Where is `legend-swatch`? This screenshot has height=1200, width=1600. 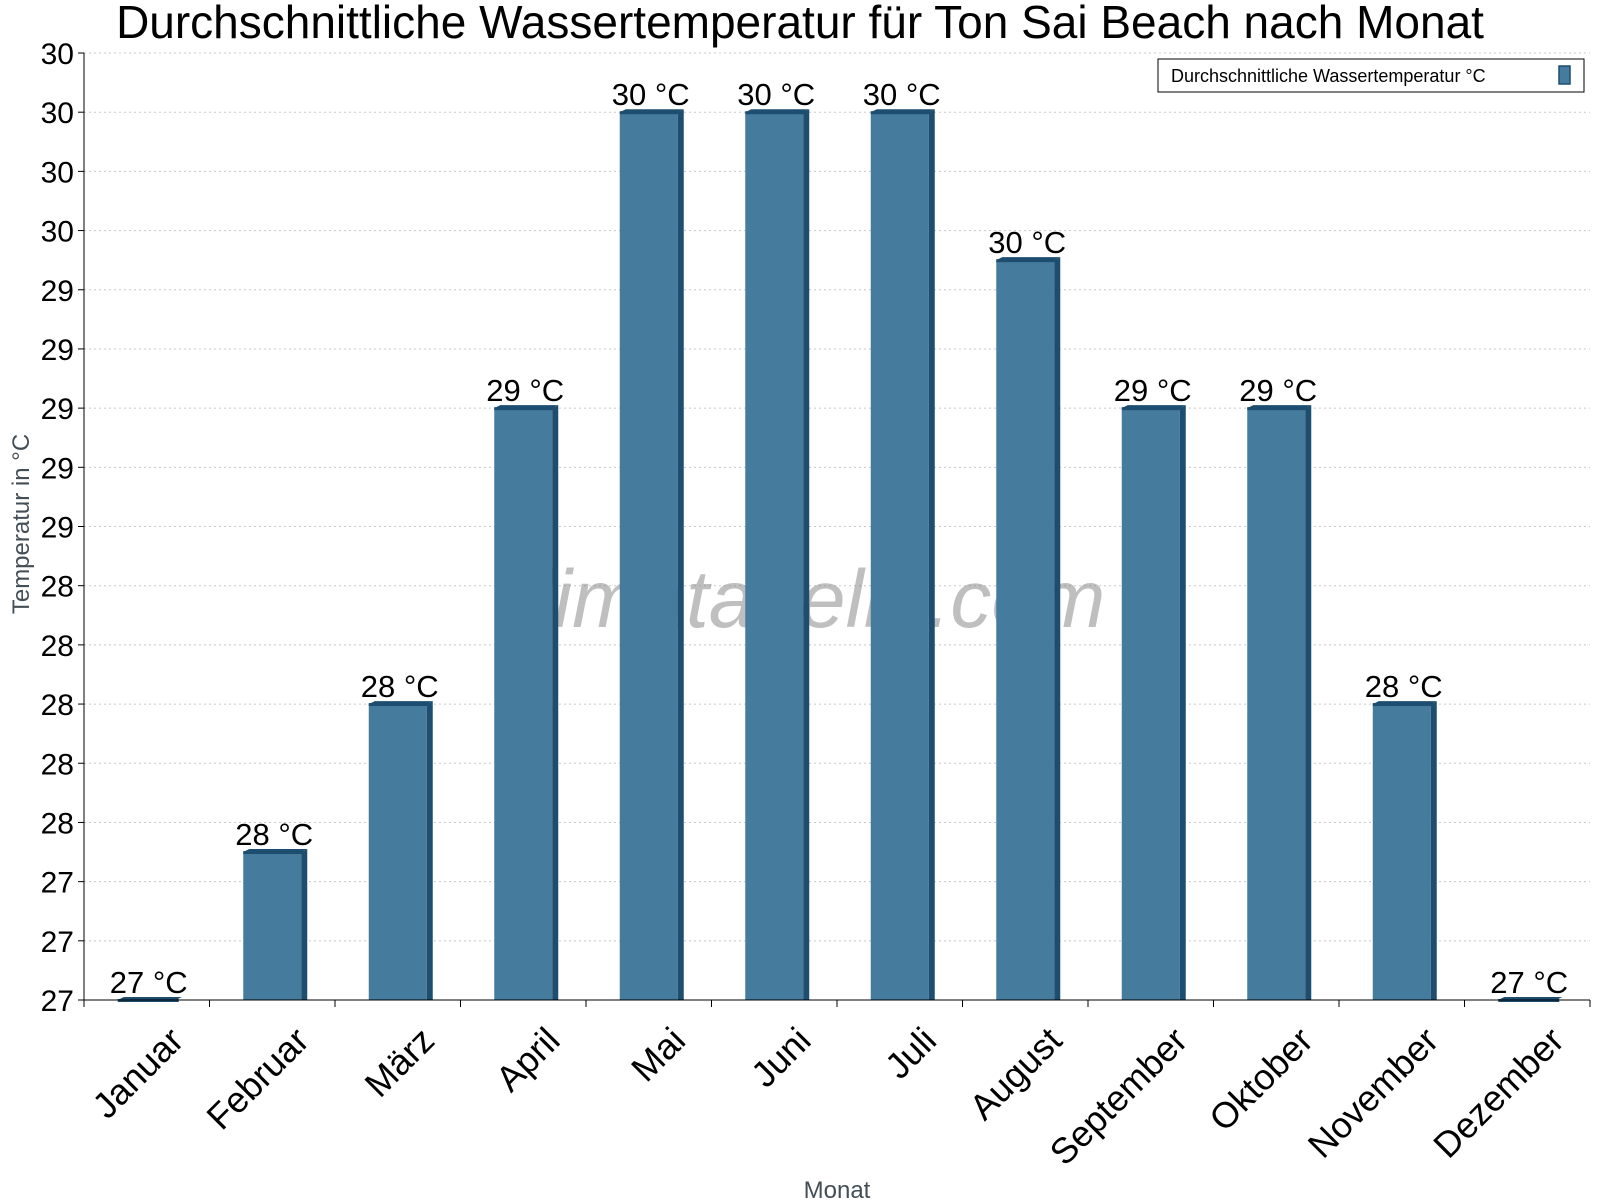
legend-swatch is located at coordinates (1564, 75).